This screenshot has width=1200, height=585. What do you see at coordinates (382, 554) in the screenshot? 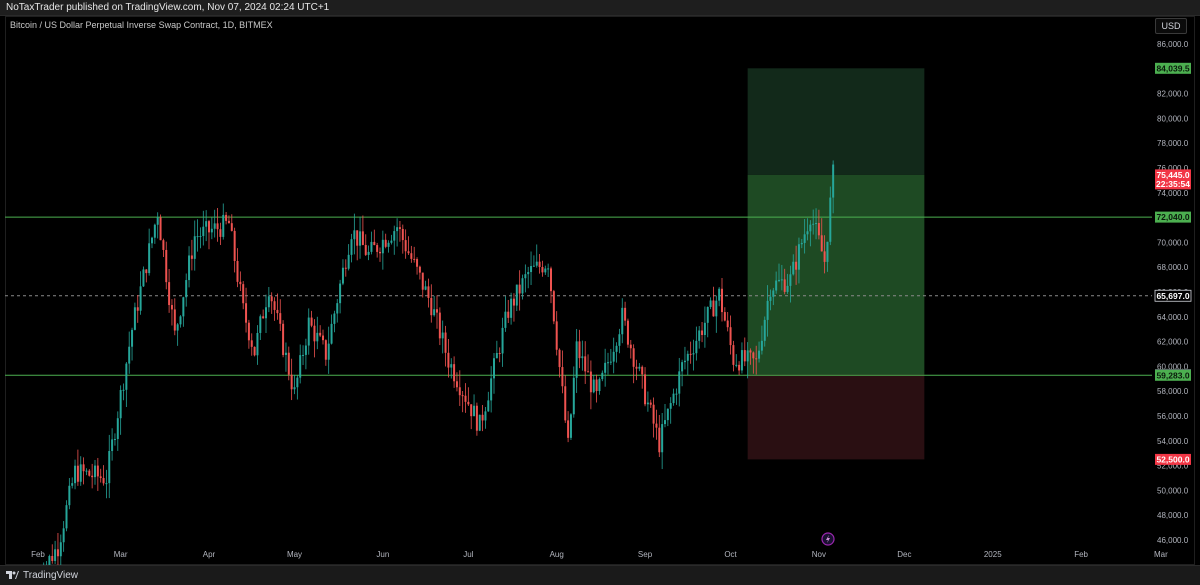
I see `time-tick-label: Jun` at bounding box center [382, 554].